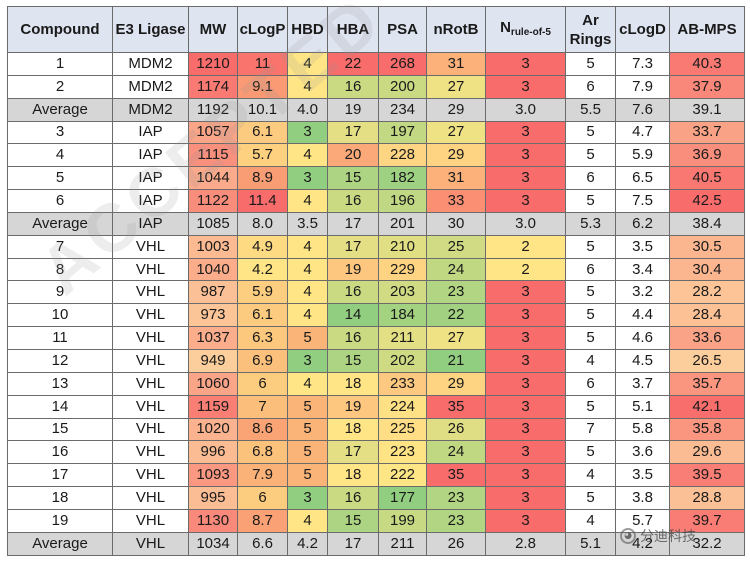  What do you see at coordinates (707, 29) in the screenshot?
I see `header-abmps: AB-MPS` at bounding box center [707, 29].